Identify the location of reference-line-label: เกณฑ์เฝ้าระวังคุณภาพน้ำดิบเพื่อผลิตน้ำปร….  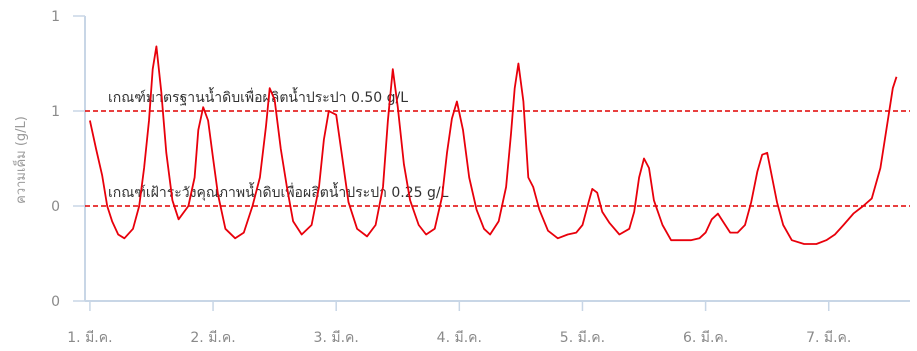
(278, 191).